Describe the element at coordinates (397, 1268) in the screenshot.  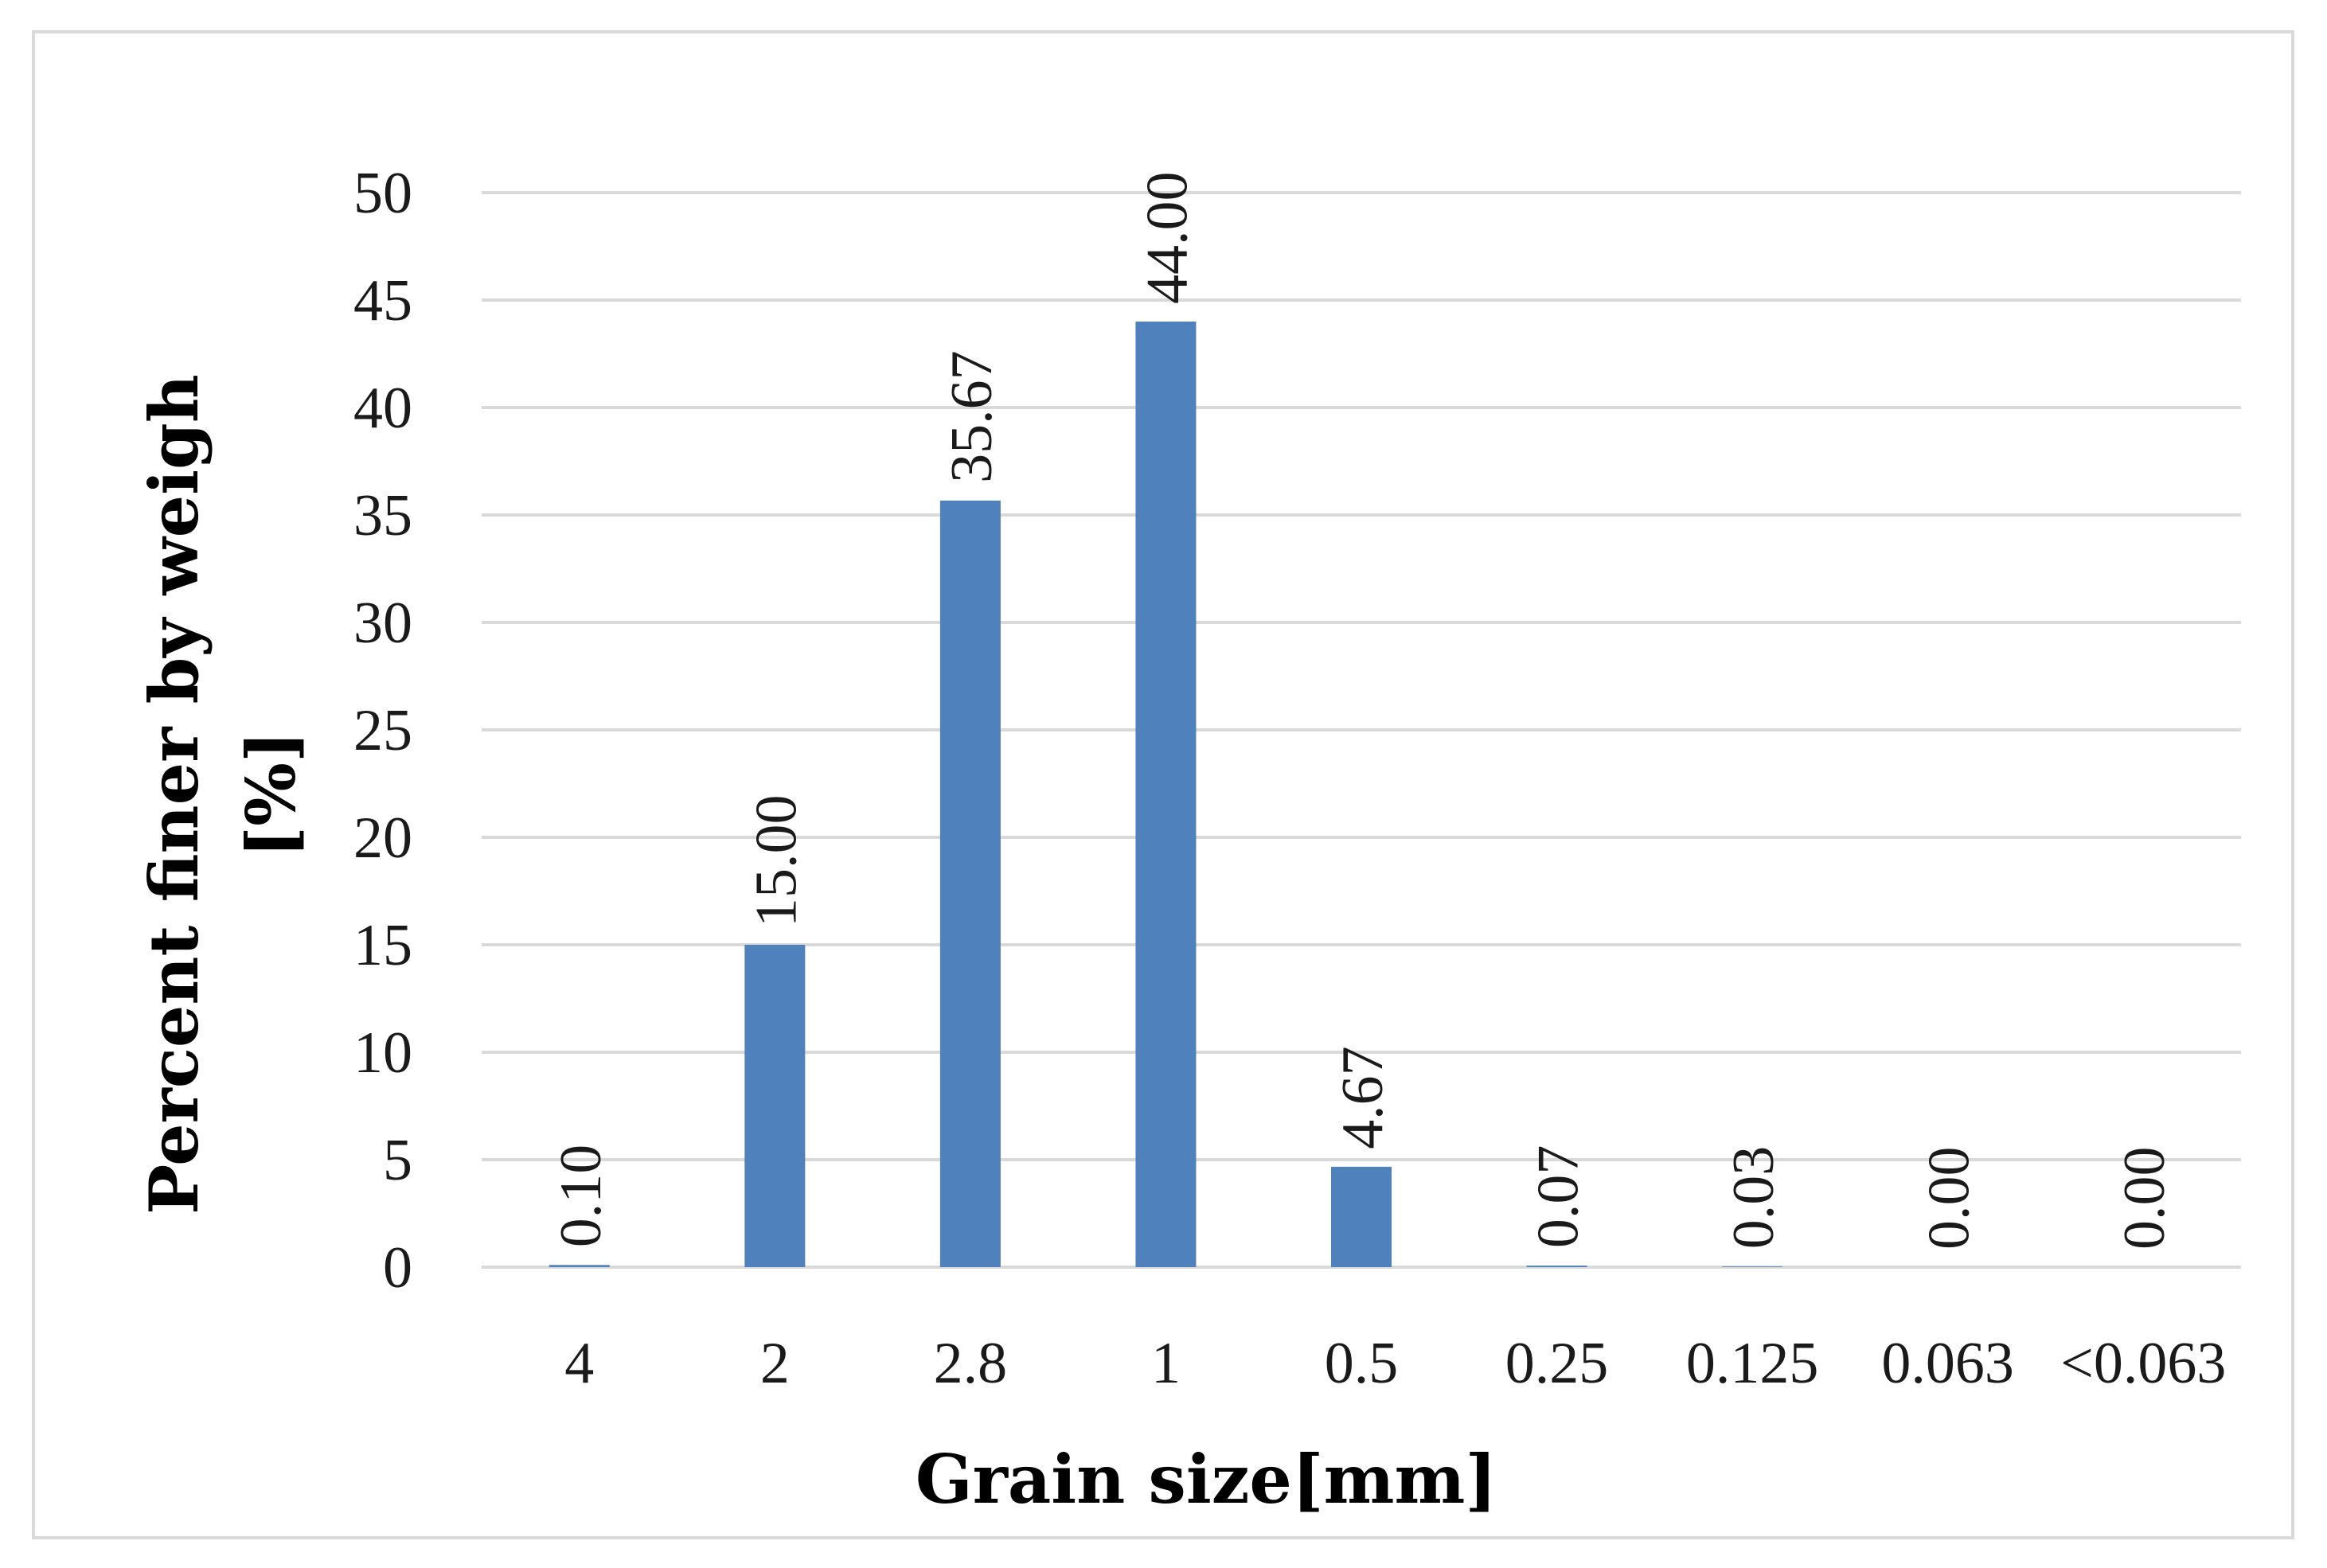
I see `y-tick-label: 0` at that location.